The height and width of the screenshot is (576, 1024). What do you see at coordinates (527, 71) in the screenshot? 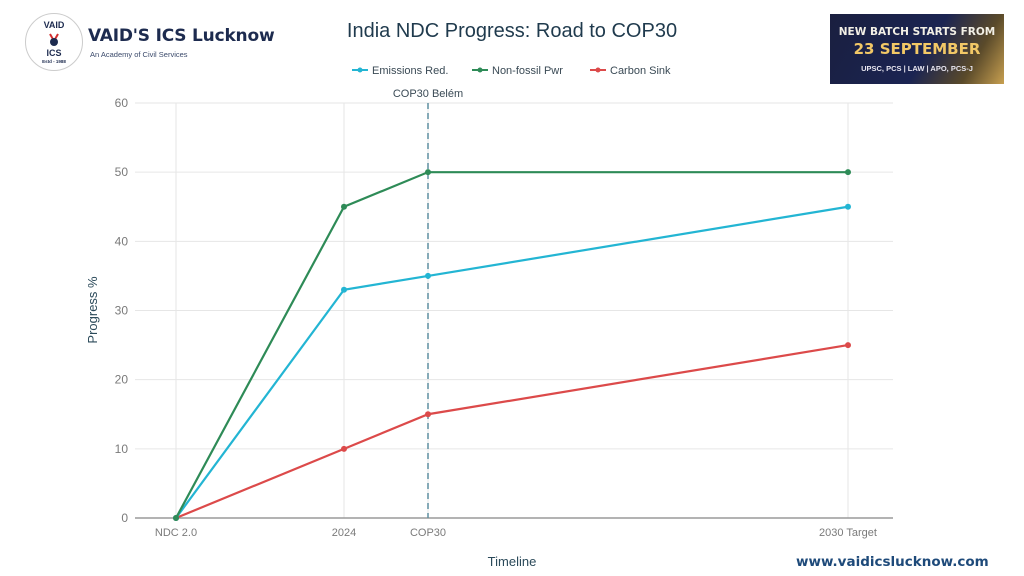
I see `legend-label: Non-fossil Pwr` at bounding box center [527, 71].